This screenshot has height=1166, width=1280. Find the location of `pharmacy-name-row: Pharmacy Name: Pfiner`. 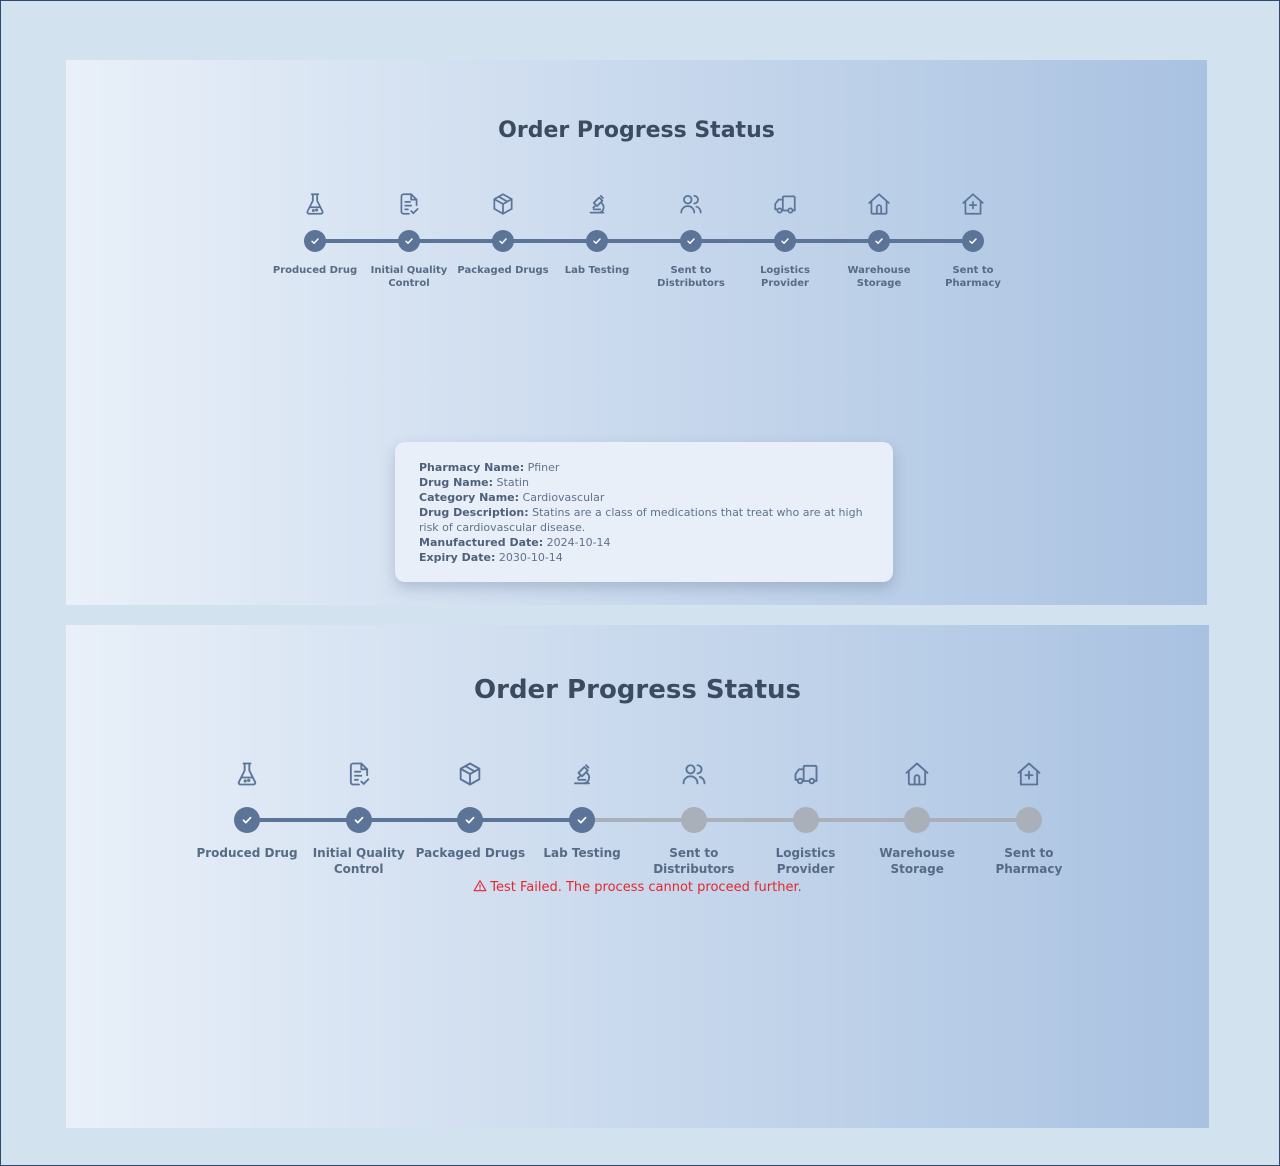

pharmacy-name-row: Pharmacy Name: Pfiner is located at coordinates (644, 467).